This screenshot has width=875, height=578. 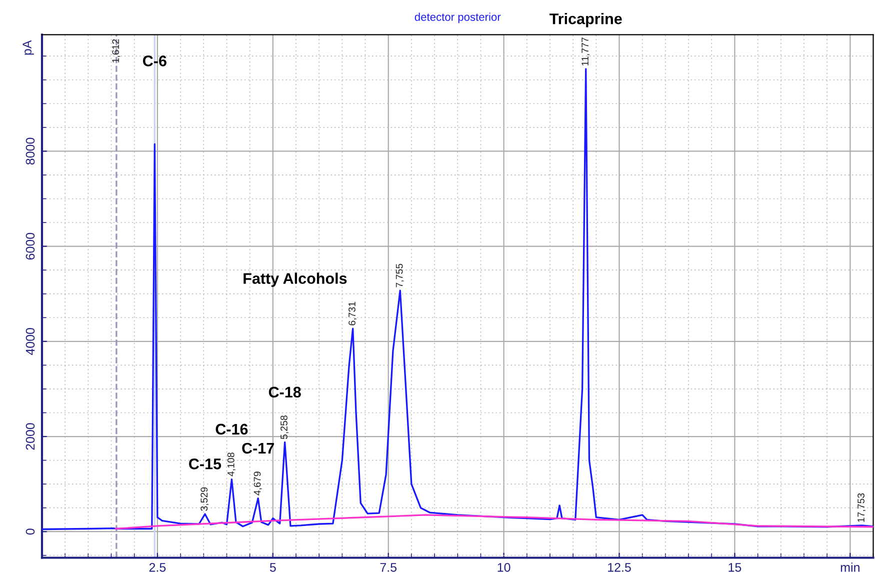 What do you see at coordinates (157, 567) in the screenshot?
I see `x-tick-label: 2.5` at bounding box center [157, 567].